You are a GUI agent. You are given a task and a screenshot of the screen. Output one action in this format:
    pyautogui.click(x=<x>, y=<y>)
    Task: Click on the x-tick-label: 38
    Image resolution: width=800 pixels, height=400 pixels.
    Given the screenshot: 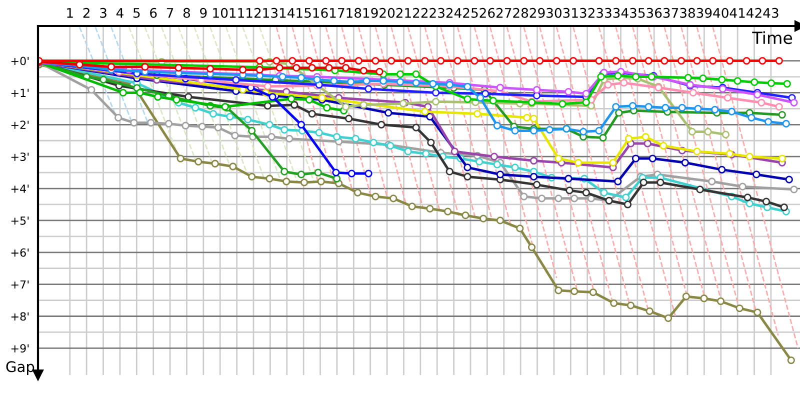 What is the action you would take?
    pyautogui.click(x=687, y=13)
    